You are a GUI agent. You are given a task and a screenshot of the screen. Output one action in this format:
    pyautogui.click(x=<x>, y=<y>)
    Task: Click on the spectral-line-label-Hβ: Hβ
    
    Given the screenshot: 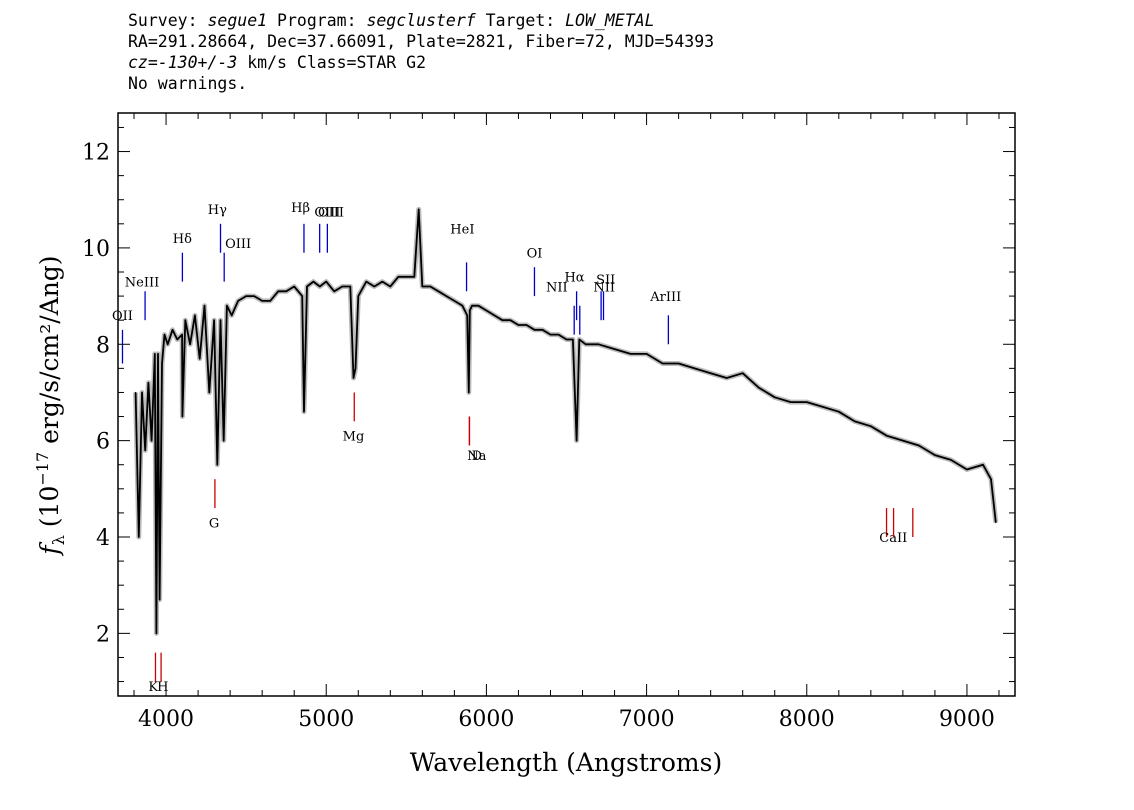 What is the action you would take?
    pyautogui.click(x=300, y=208)
    